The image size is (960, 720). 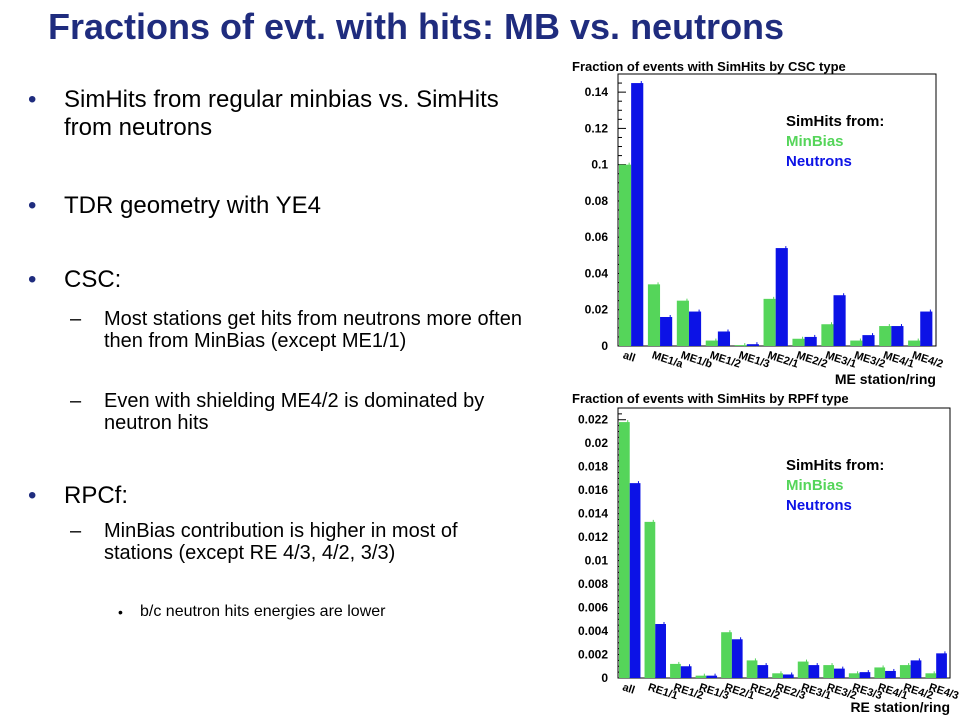 What do you see at coordinates (810, 341) in the screenshot?
I see `bar-neutrons-ME2/2` at bounding box center [810, 341].